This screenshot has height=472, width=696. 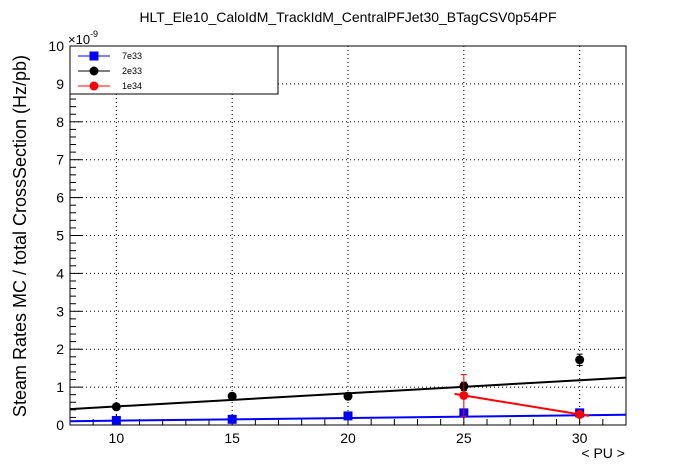 I want to click on legend: 7e33 2e33 1e34, so click(x=174, y=70).